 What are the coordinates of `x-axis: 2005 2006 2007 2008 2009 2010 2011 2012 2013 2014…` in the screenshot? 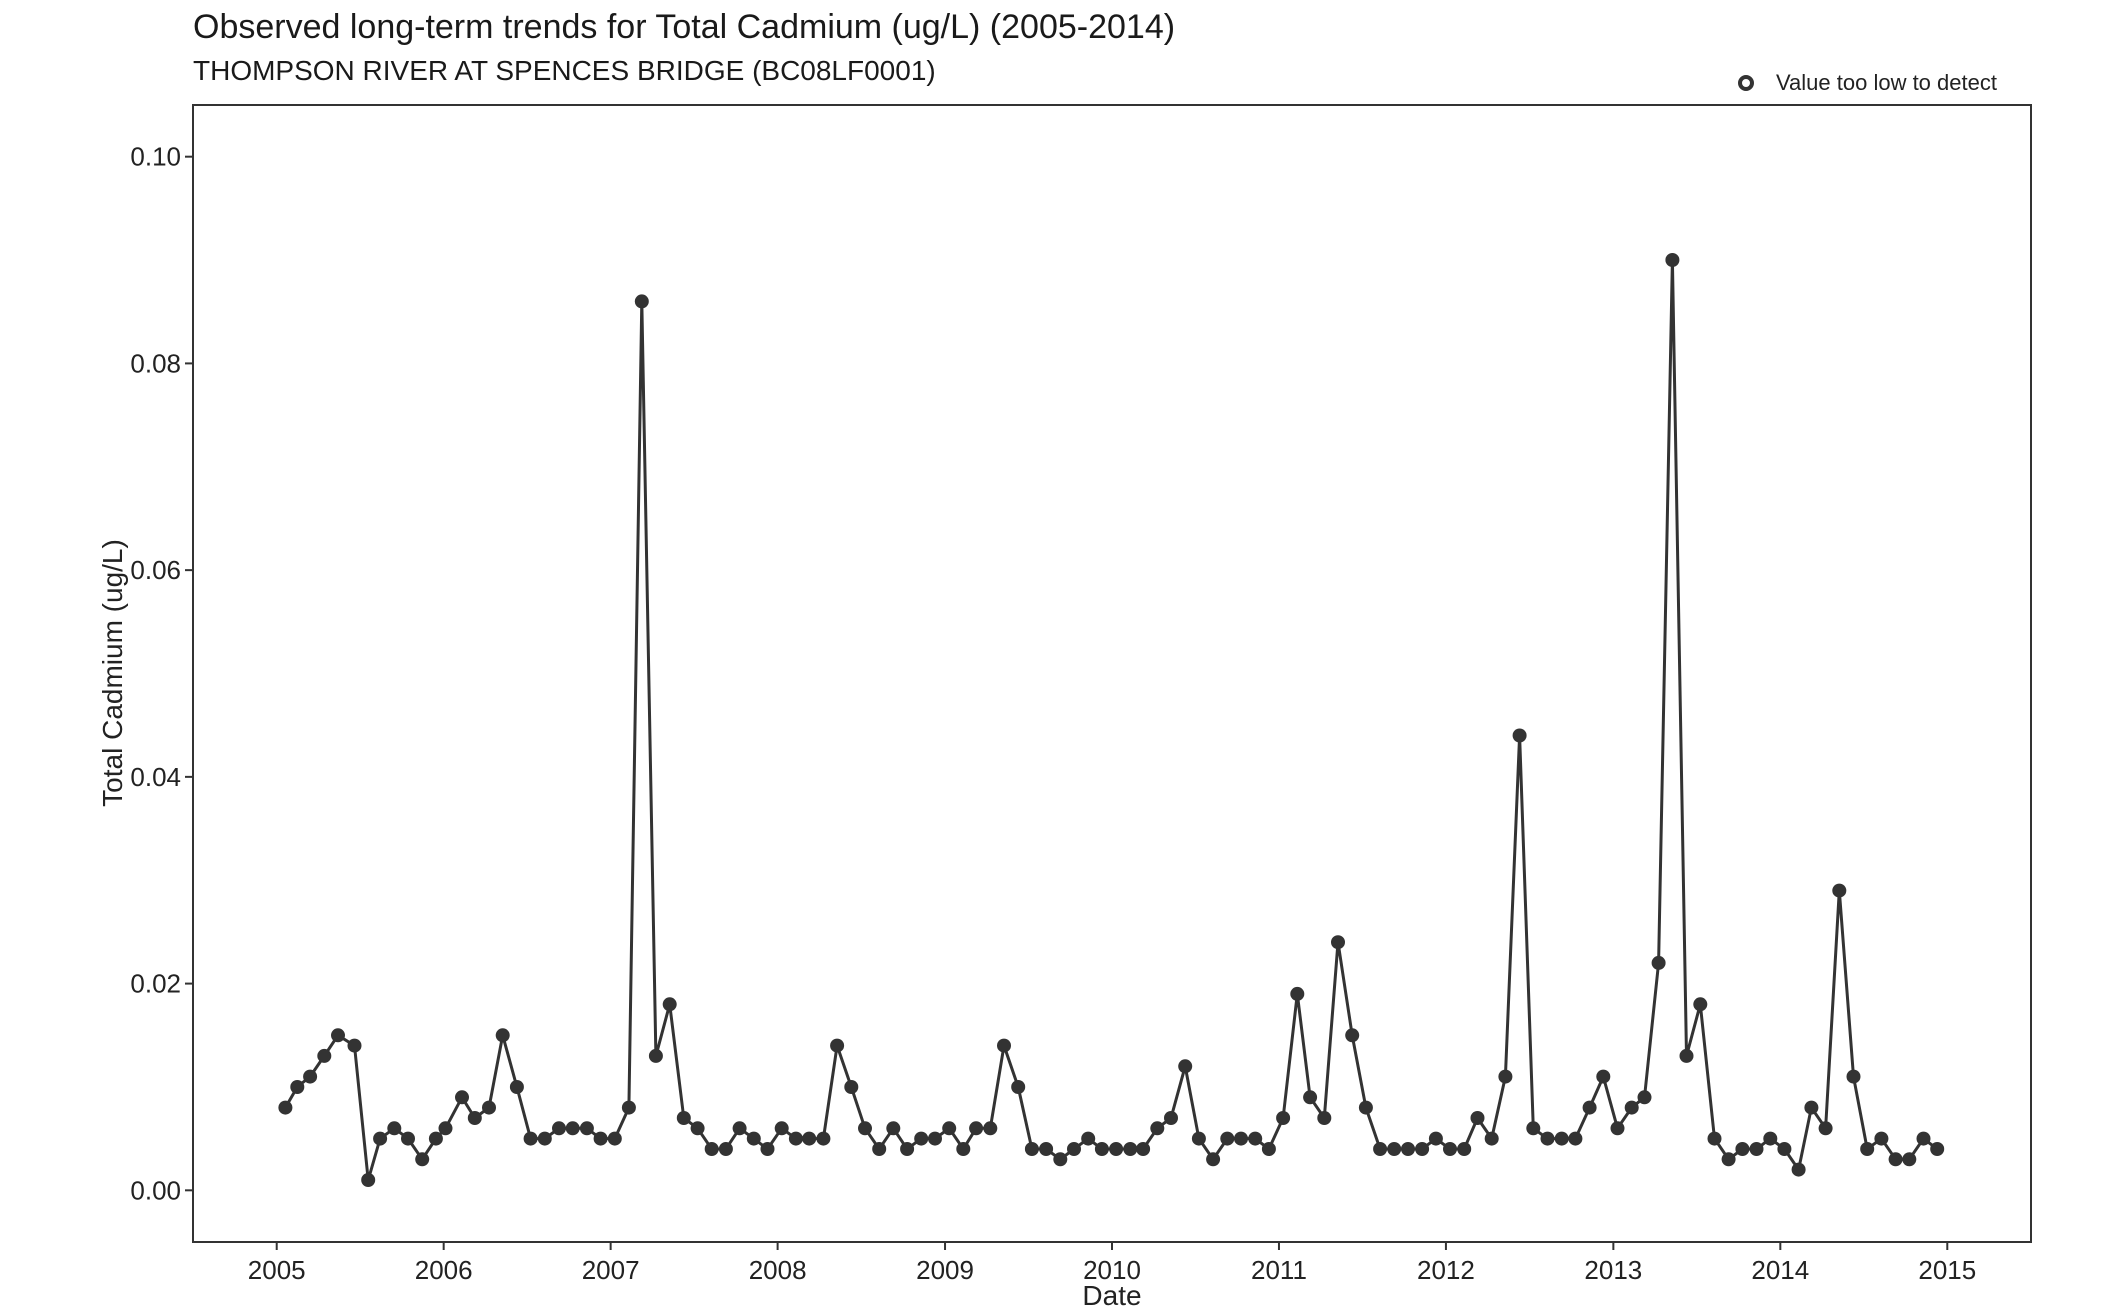 It's located at (1112, 1263).